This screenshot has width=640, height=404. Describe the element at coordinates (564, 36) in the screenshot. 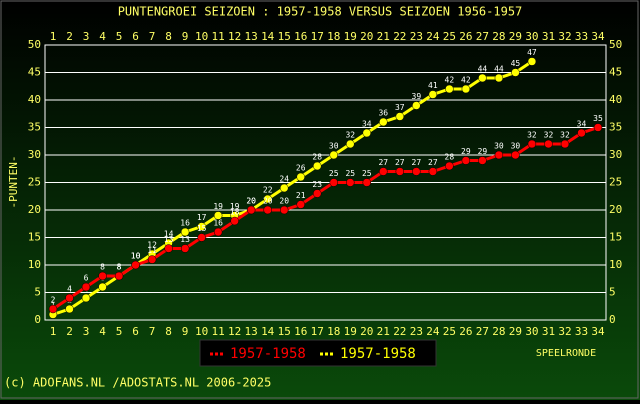

I see `x-tick-label-top: 32` at that location.